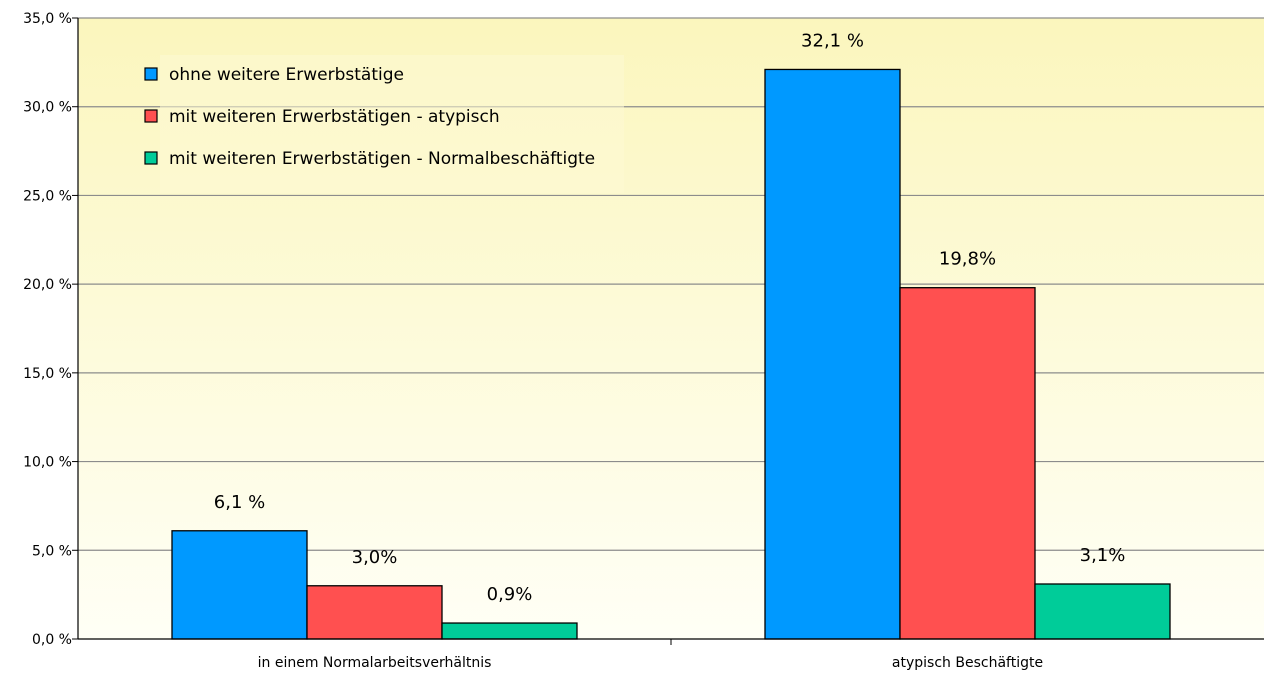  What do you see at coordinates (52, 551) in the screenshot?
I see `y-tick-label-1: 5,0 %` at bounding box center [52, 551].